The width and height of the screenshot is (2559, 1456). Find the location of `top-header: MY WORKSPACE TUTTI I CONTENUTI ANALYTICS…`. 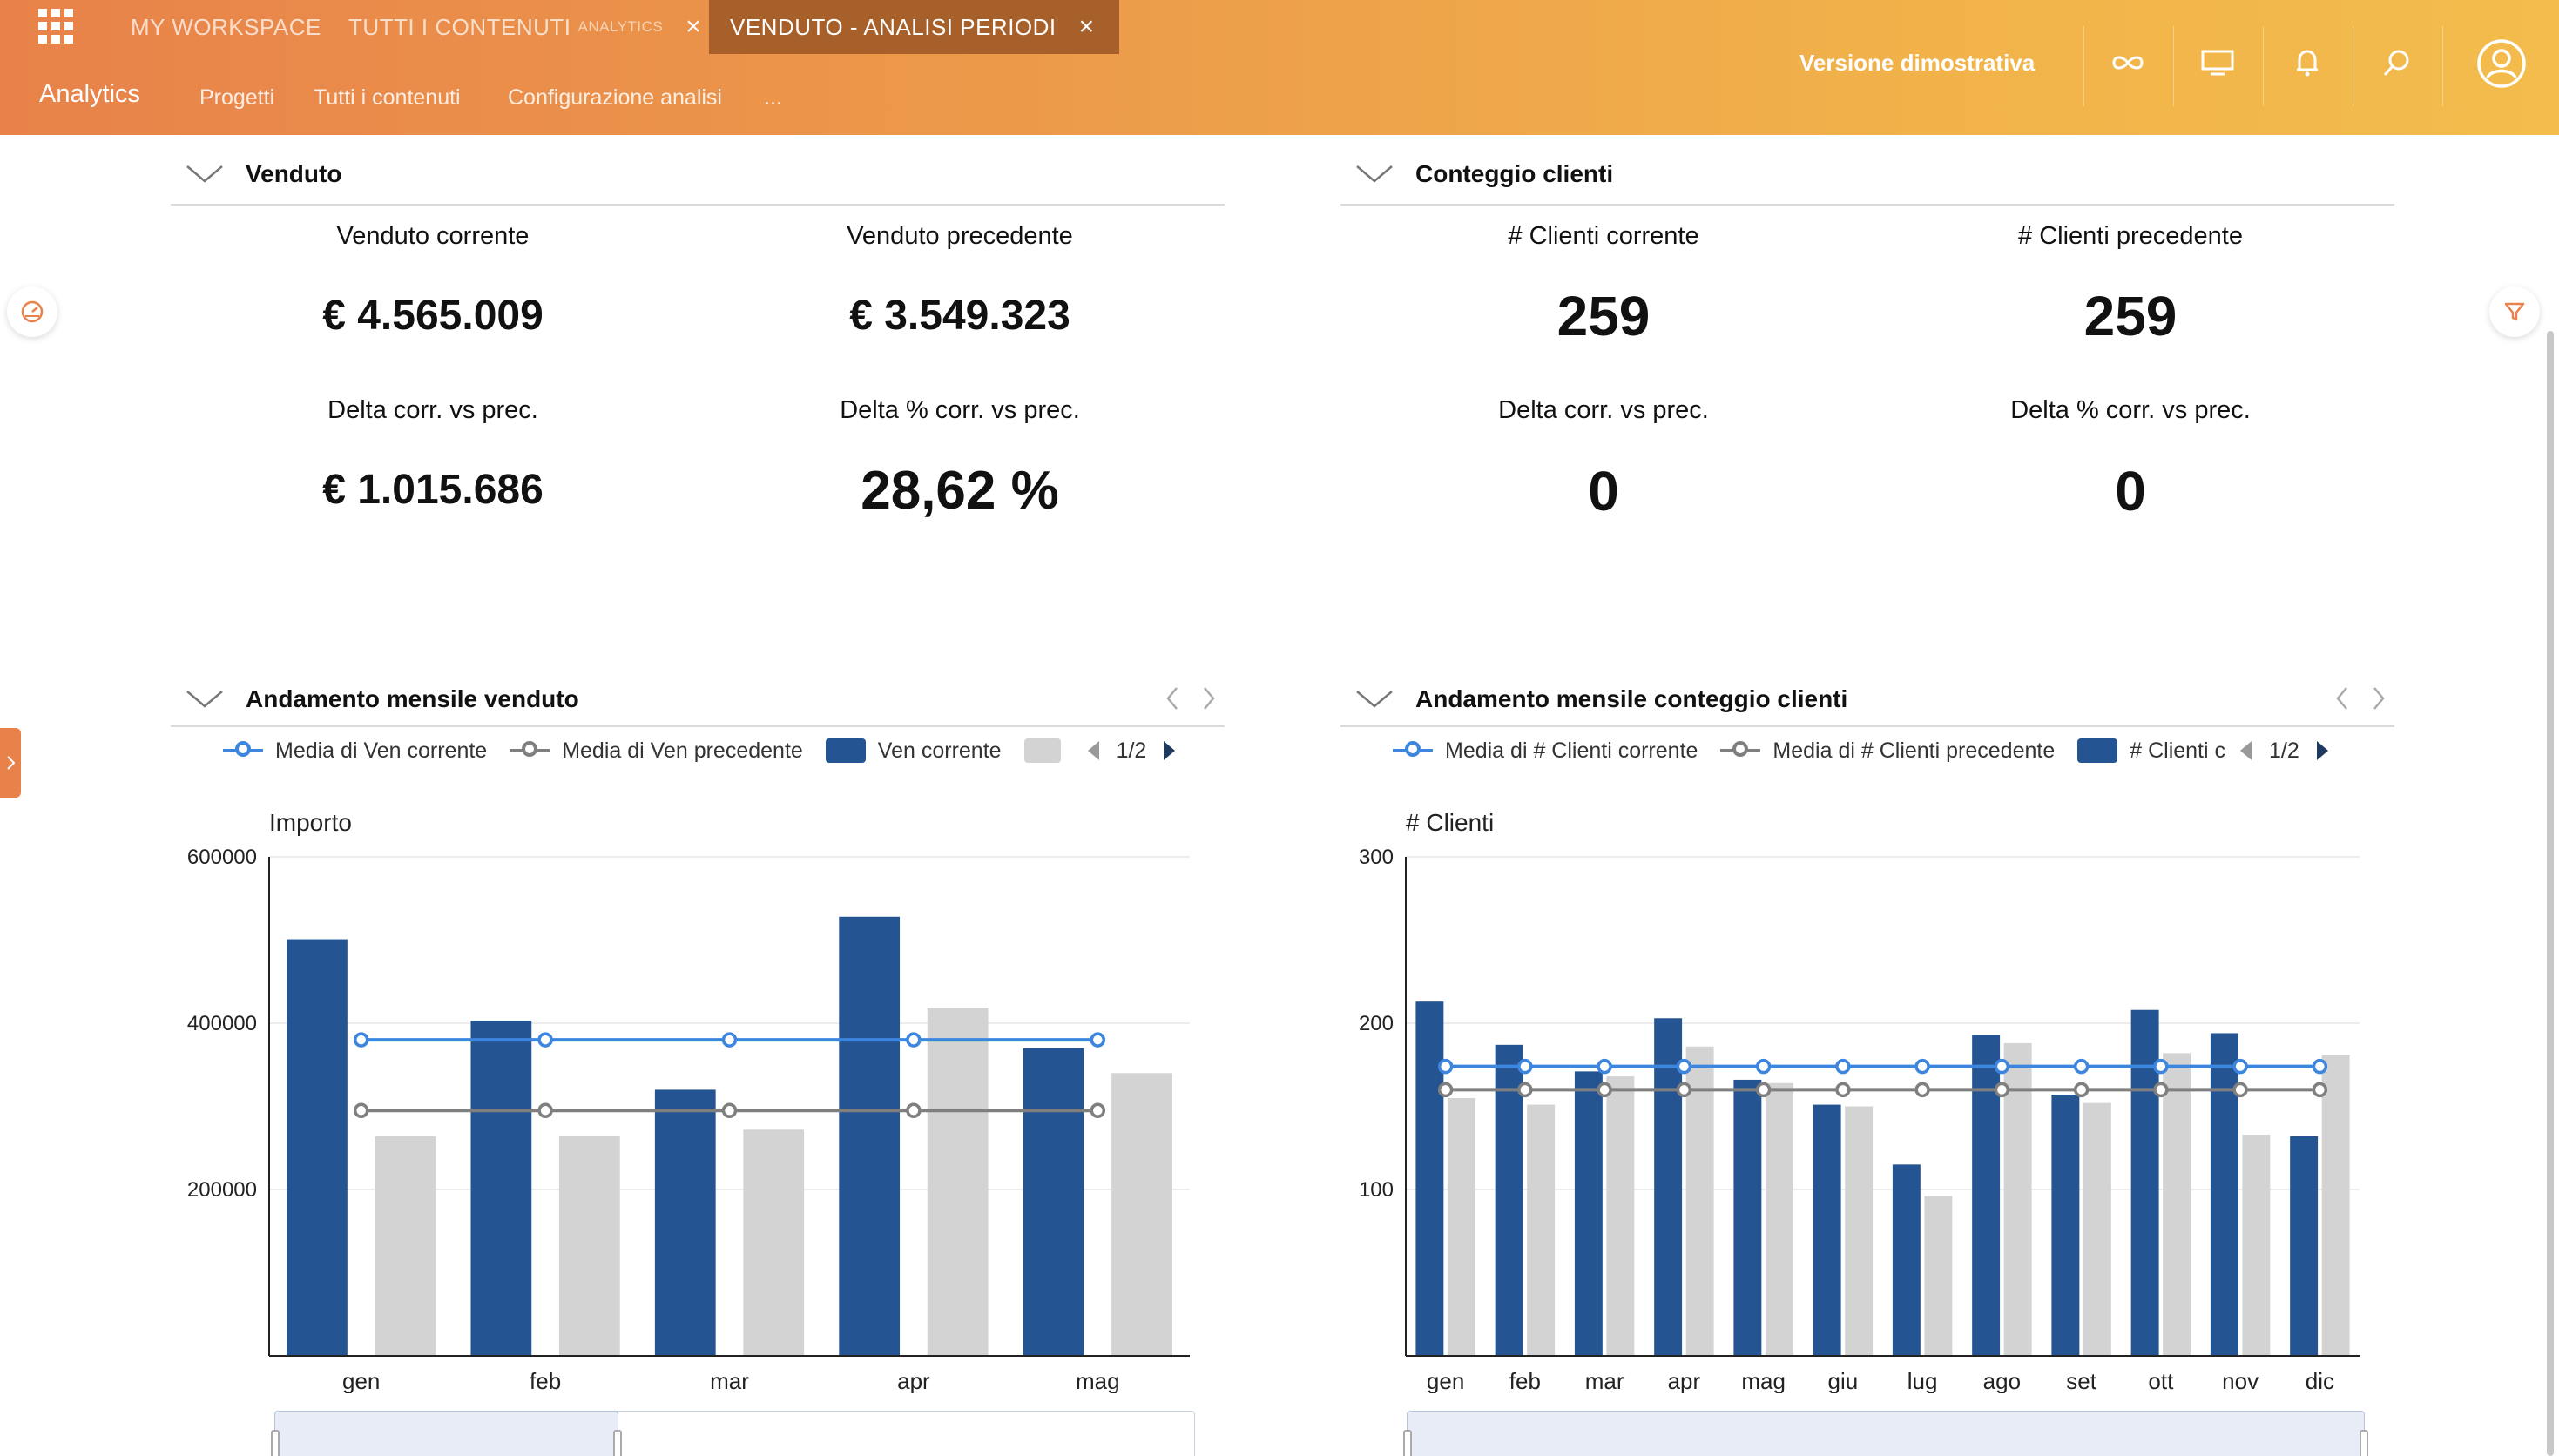

top-header: MY WORKSPACE TUTTI I CONTENUTI ANALYTICS… is located at coordinates (1279, 67).